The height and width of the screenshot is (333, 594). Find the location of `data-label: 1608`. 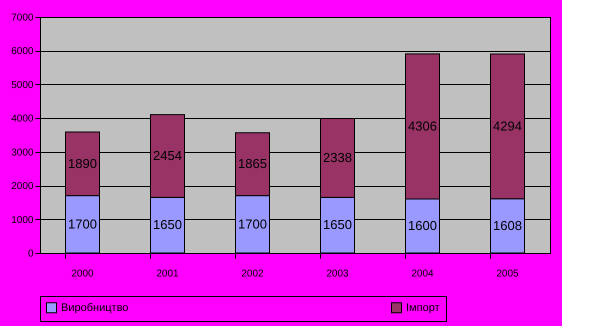

data-label: 1608 is located at coordinates (507, 225).